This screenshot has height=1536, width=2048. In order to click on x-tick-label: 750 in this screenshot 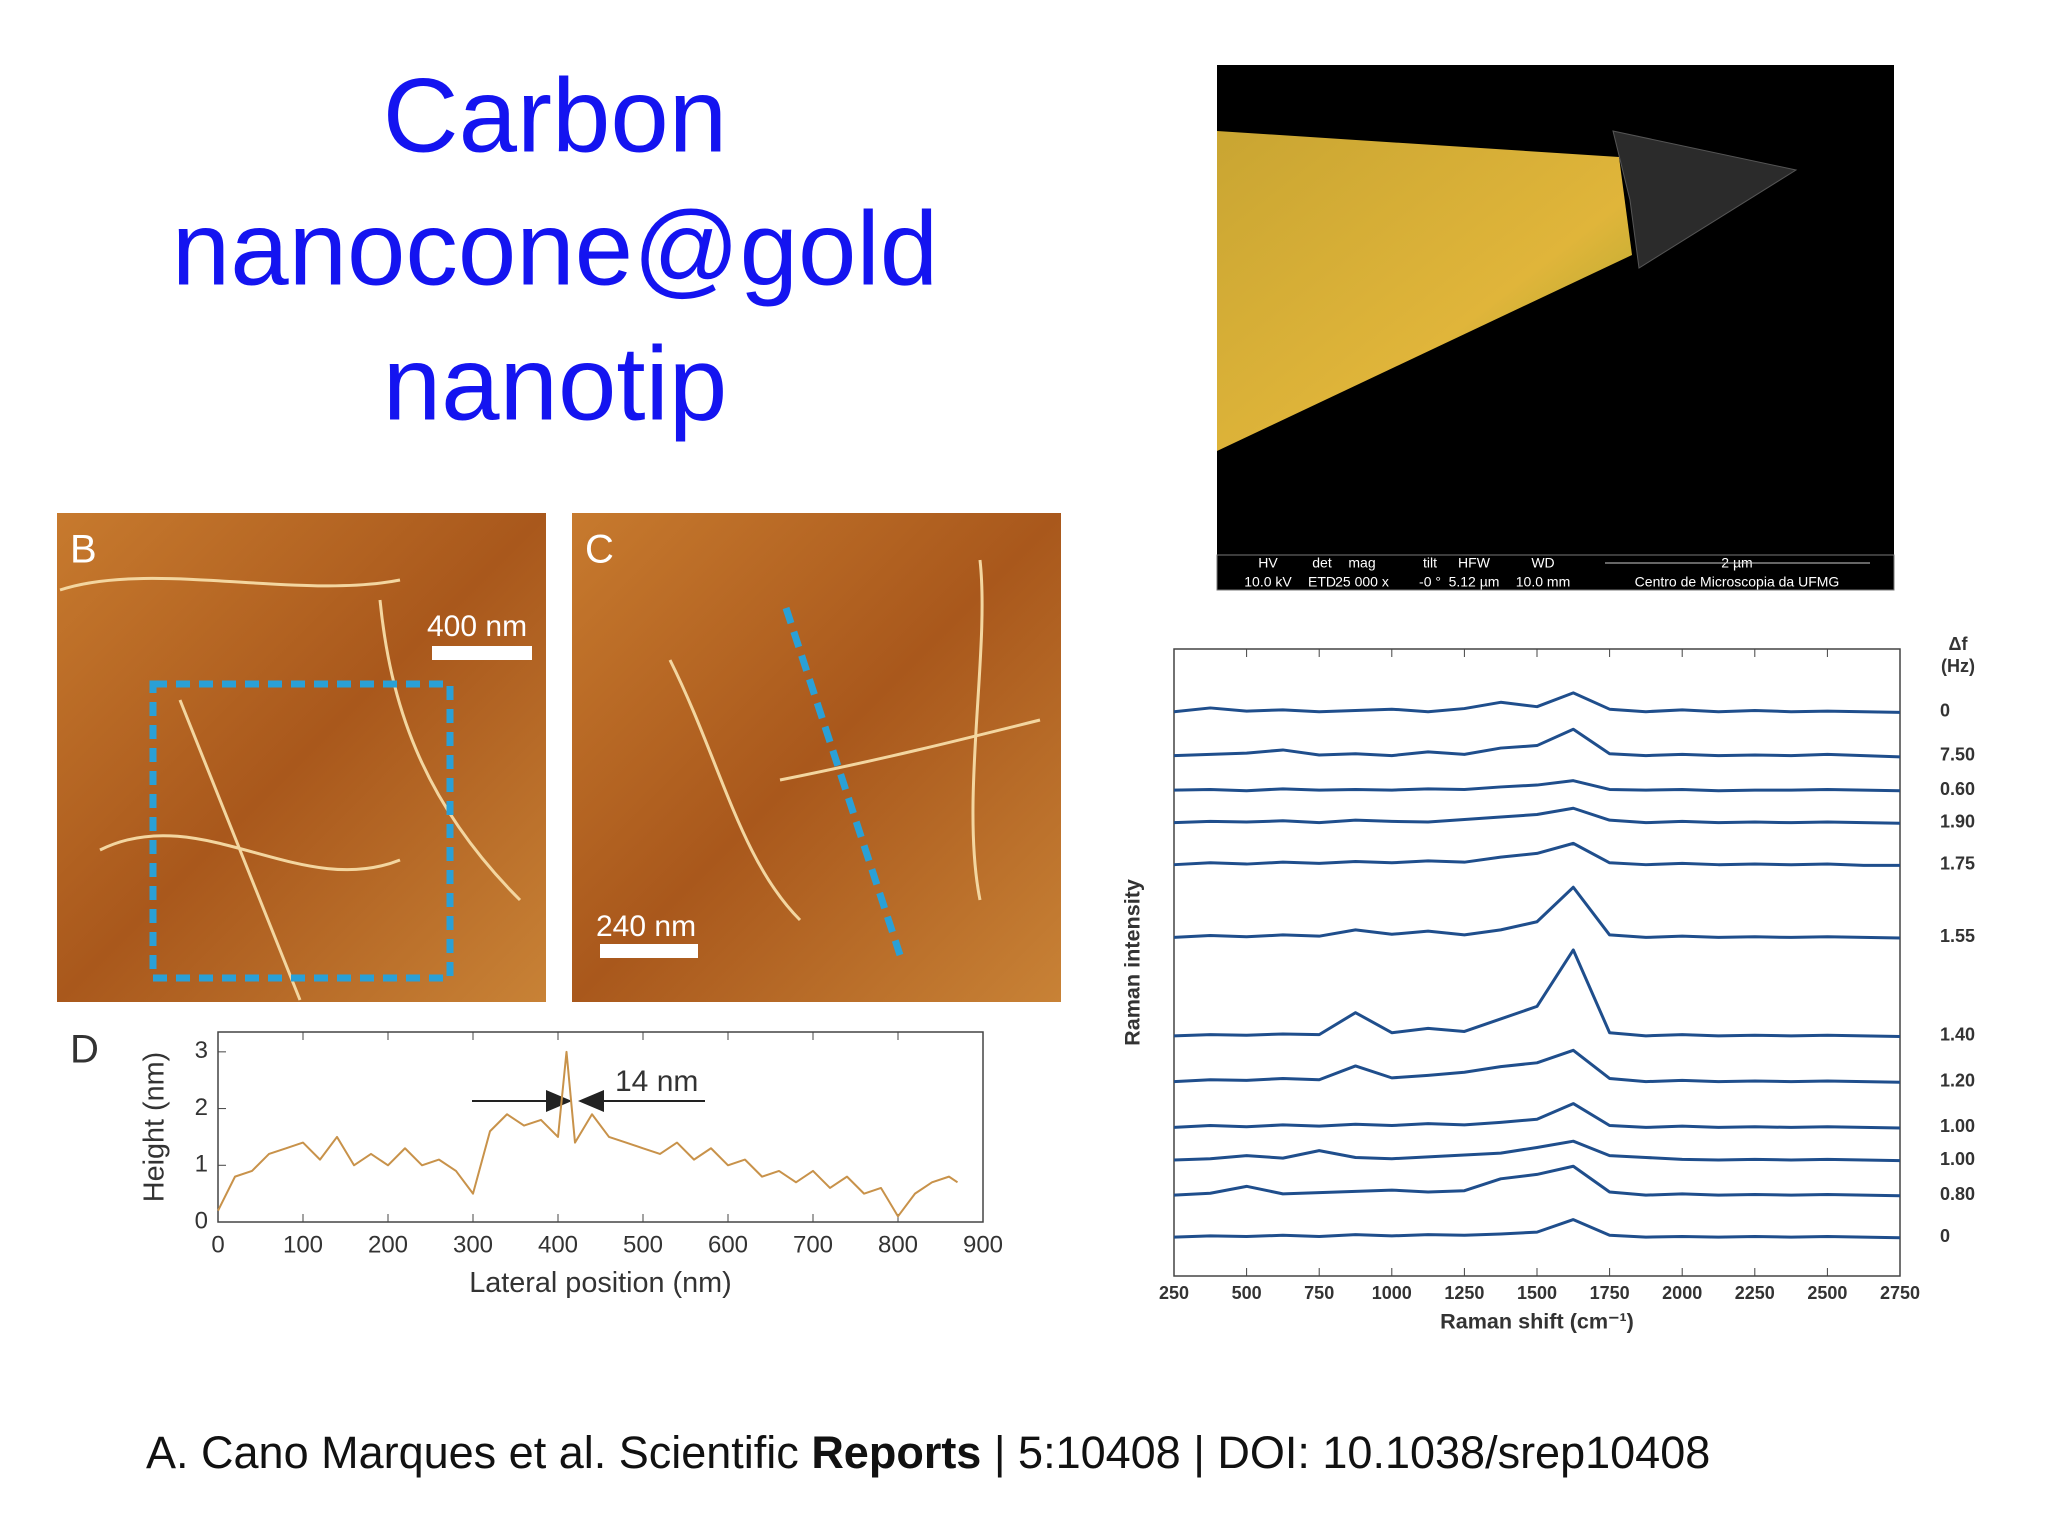, I will do `click(1319, 1293)`.